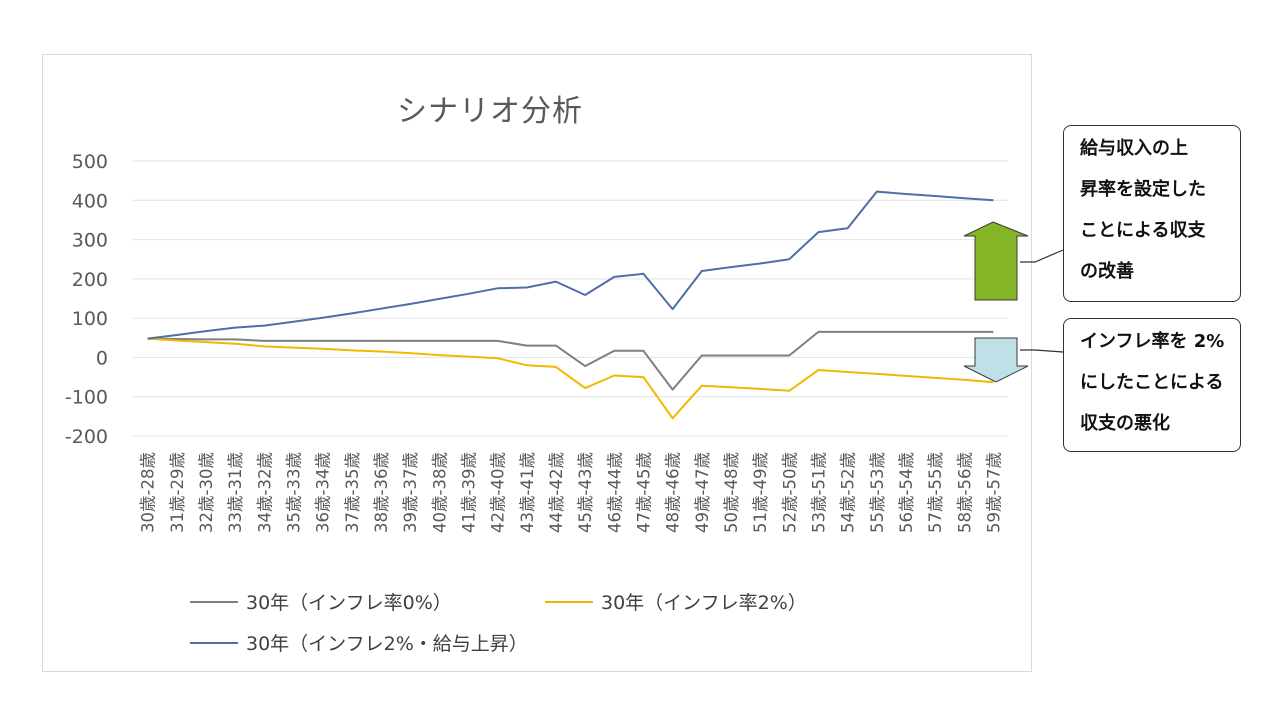  What do you see at coordinates (996, 261) in the screenshot?
I see `up-arrow` at bounding box center [996, 261].